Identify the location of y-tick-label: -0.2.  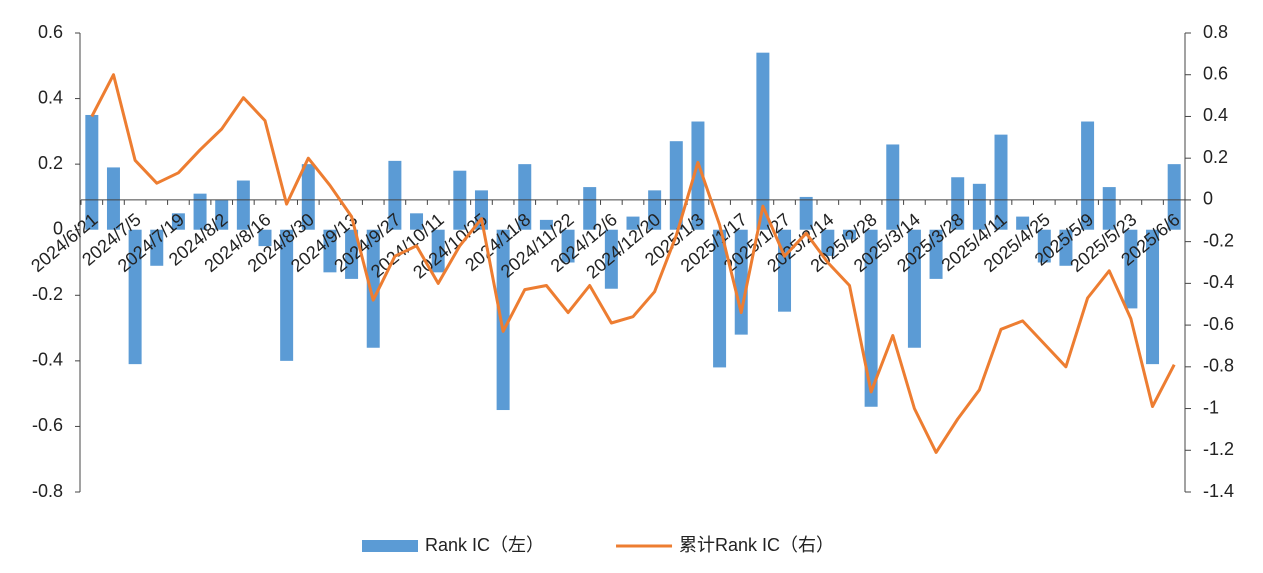
(47, 294).